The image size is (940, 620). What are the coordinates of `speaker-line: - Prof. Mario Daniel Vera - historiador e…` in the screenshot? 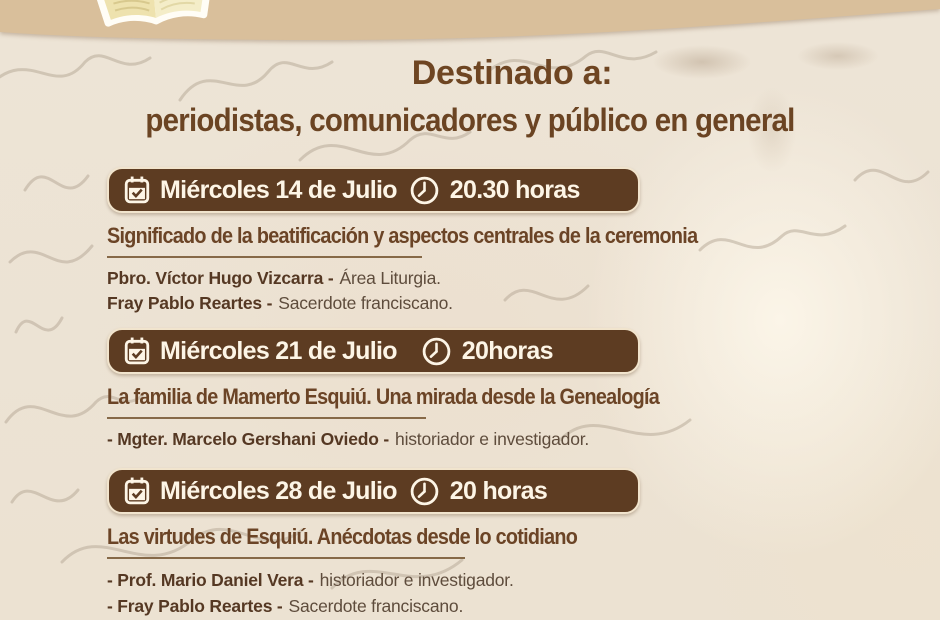 It's located at (479, 580).